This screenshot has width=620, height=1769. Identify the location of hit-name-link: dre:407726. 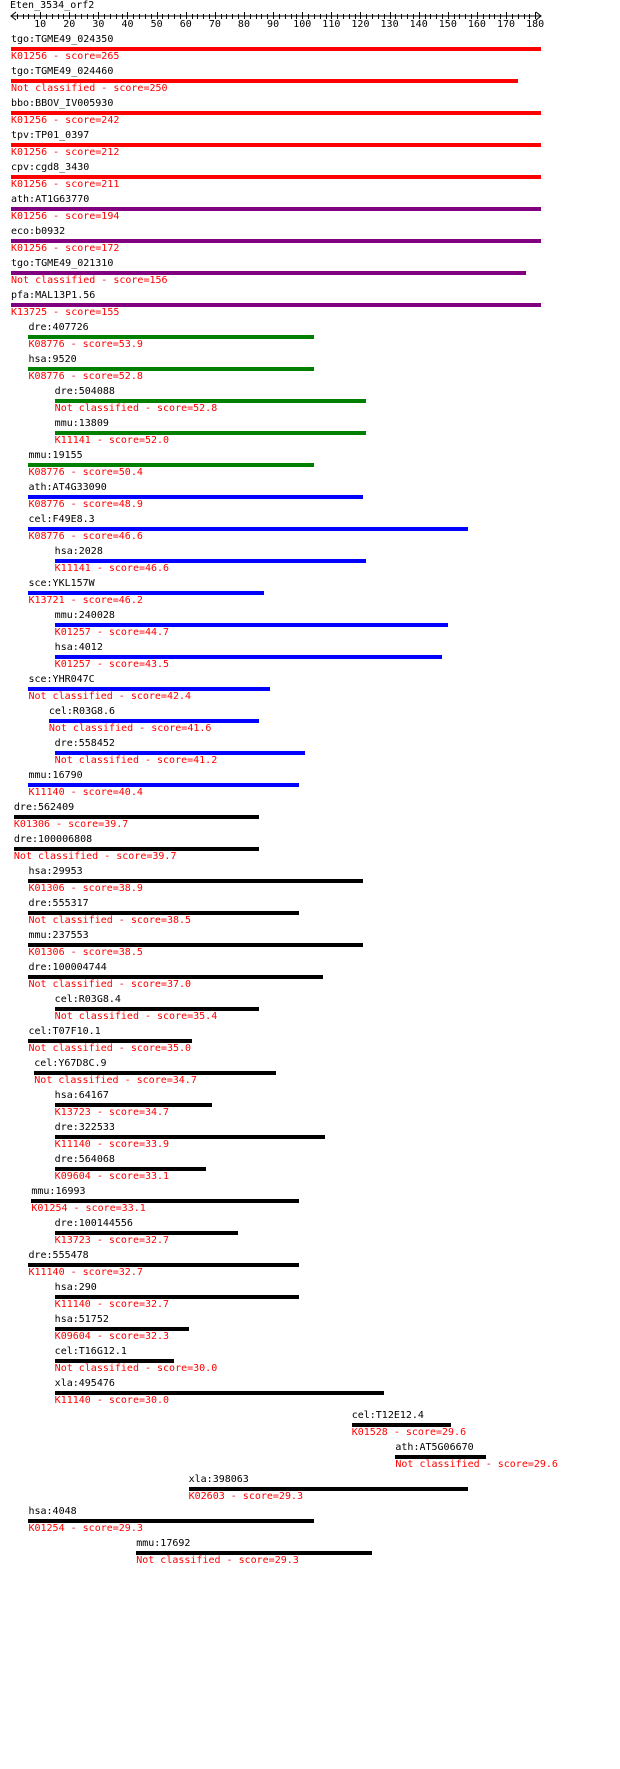
(58, 327).